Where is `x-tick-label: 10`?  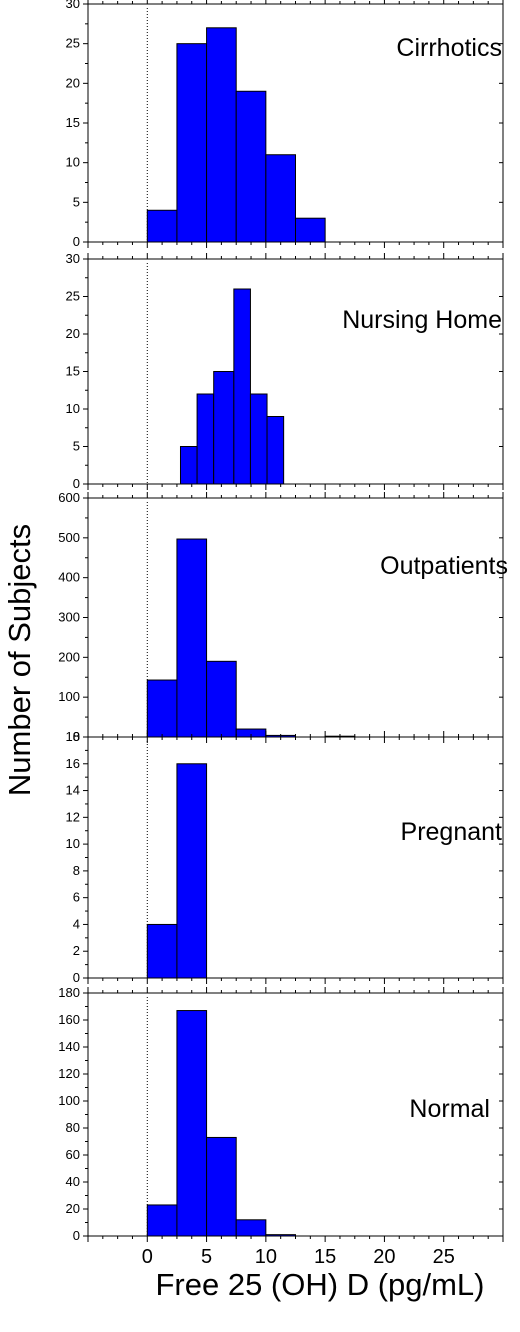 x-tick-label: 10 is located at coordinates (266, 1257).